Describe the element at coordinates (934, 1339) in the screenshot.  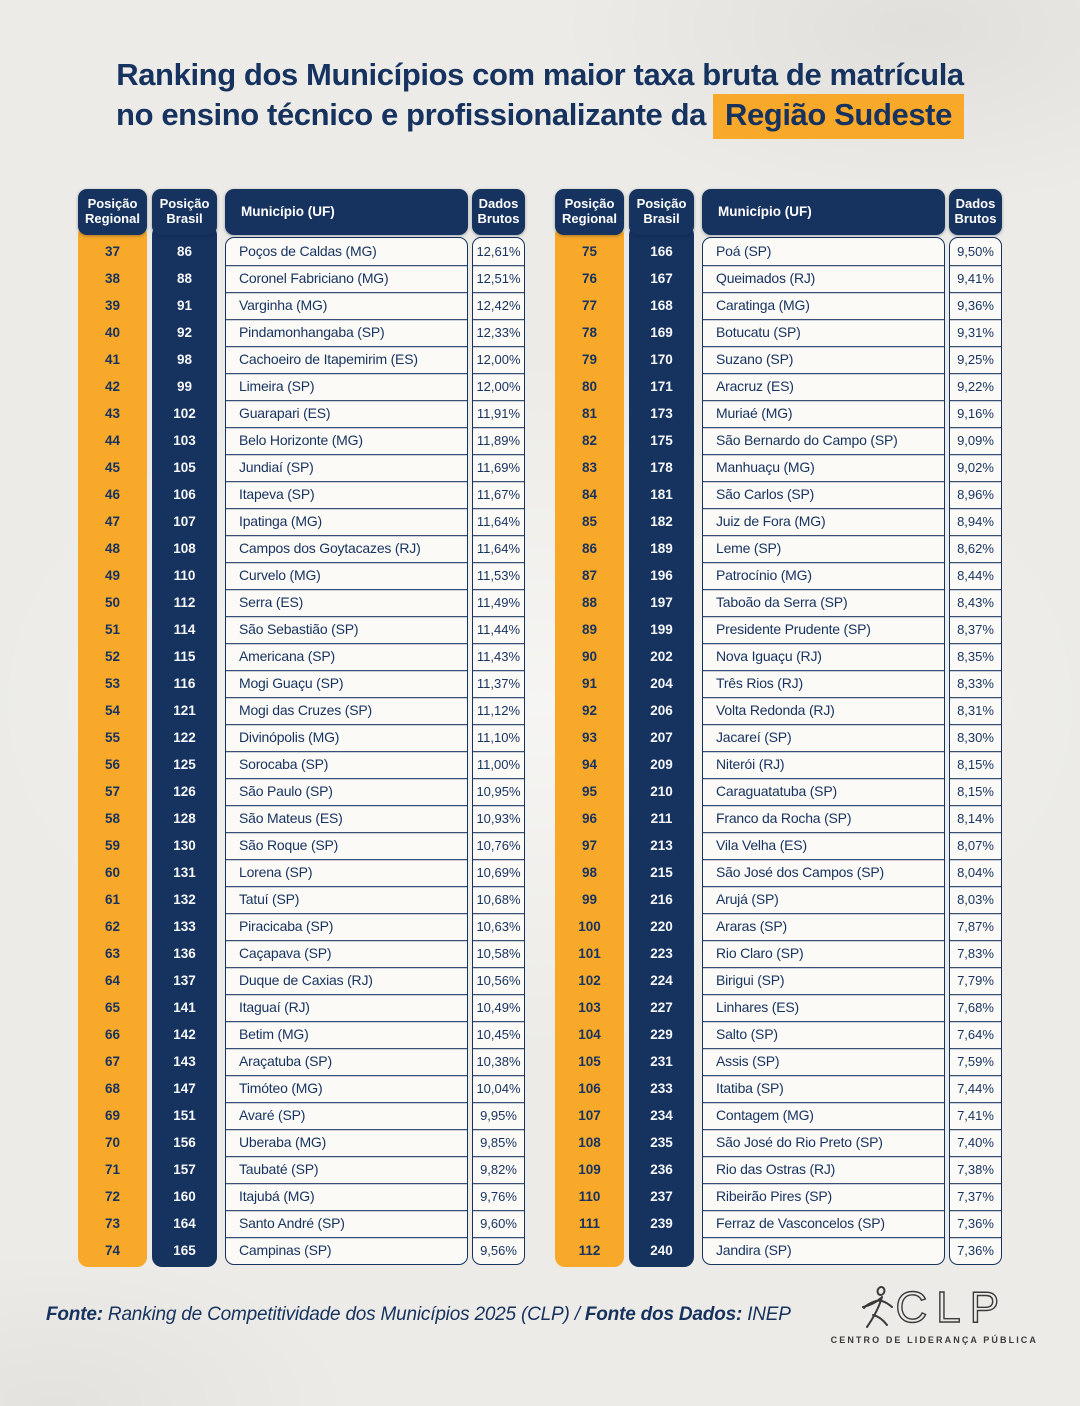
I see `clp-logo-subtitle: CENTRO DE LIDERANÇA PÚBLICA` at that location.